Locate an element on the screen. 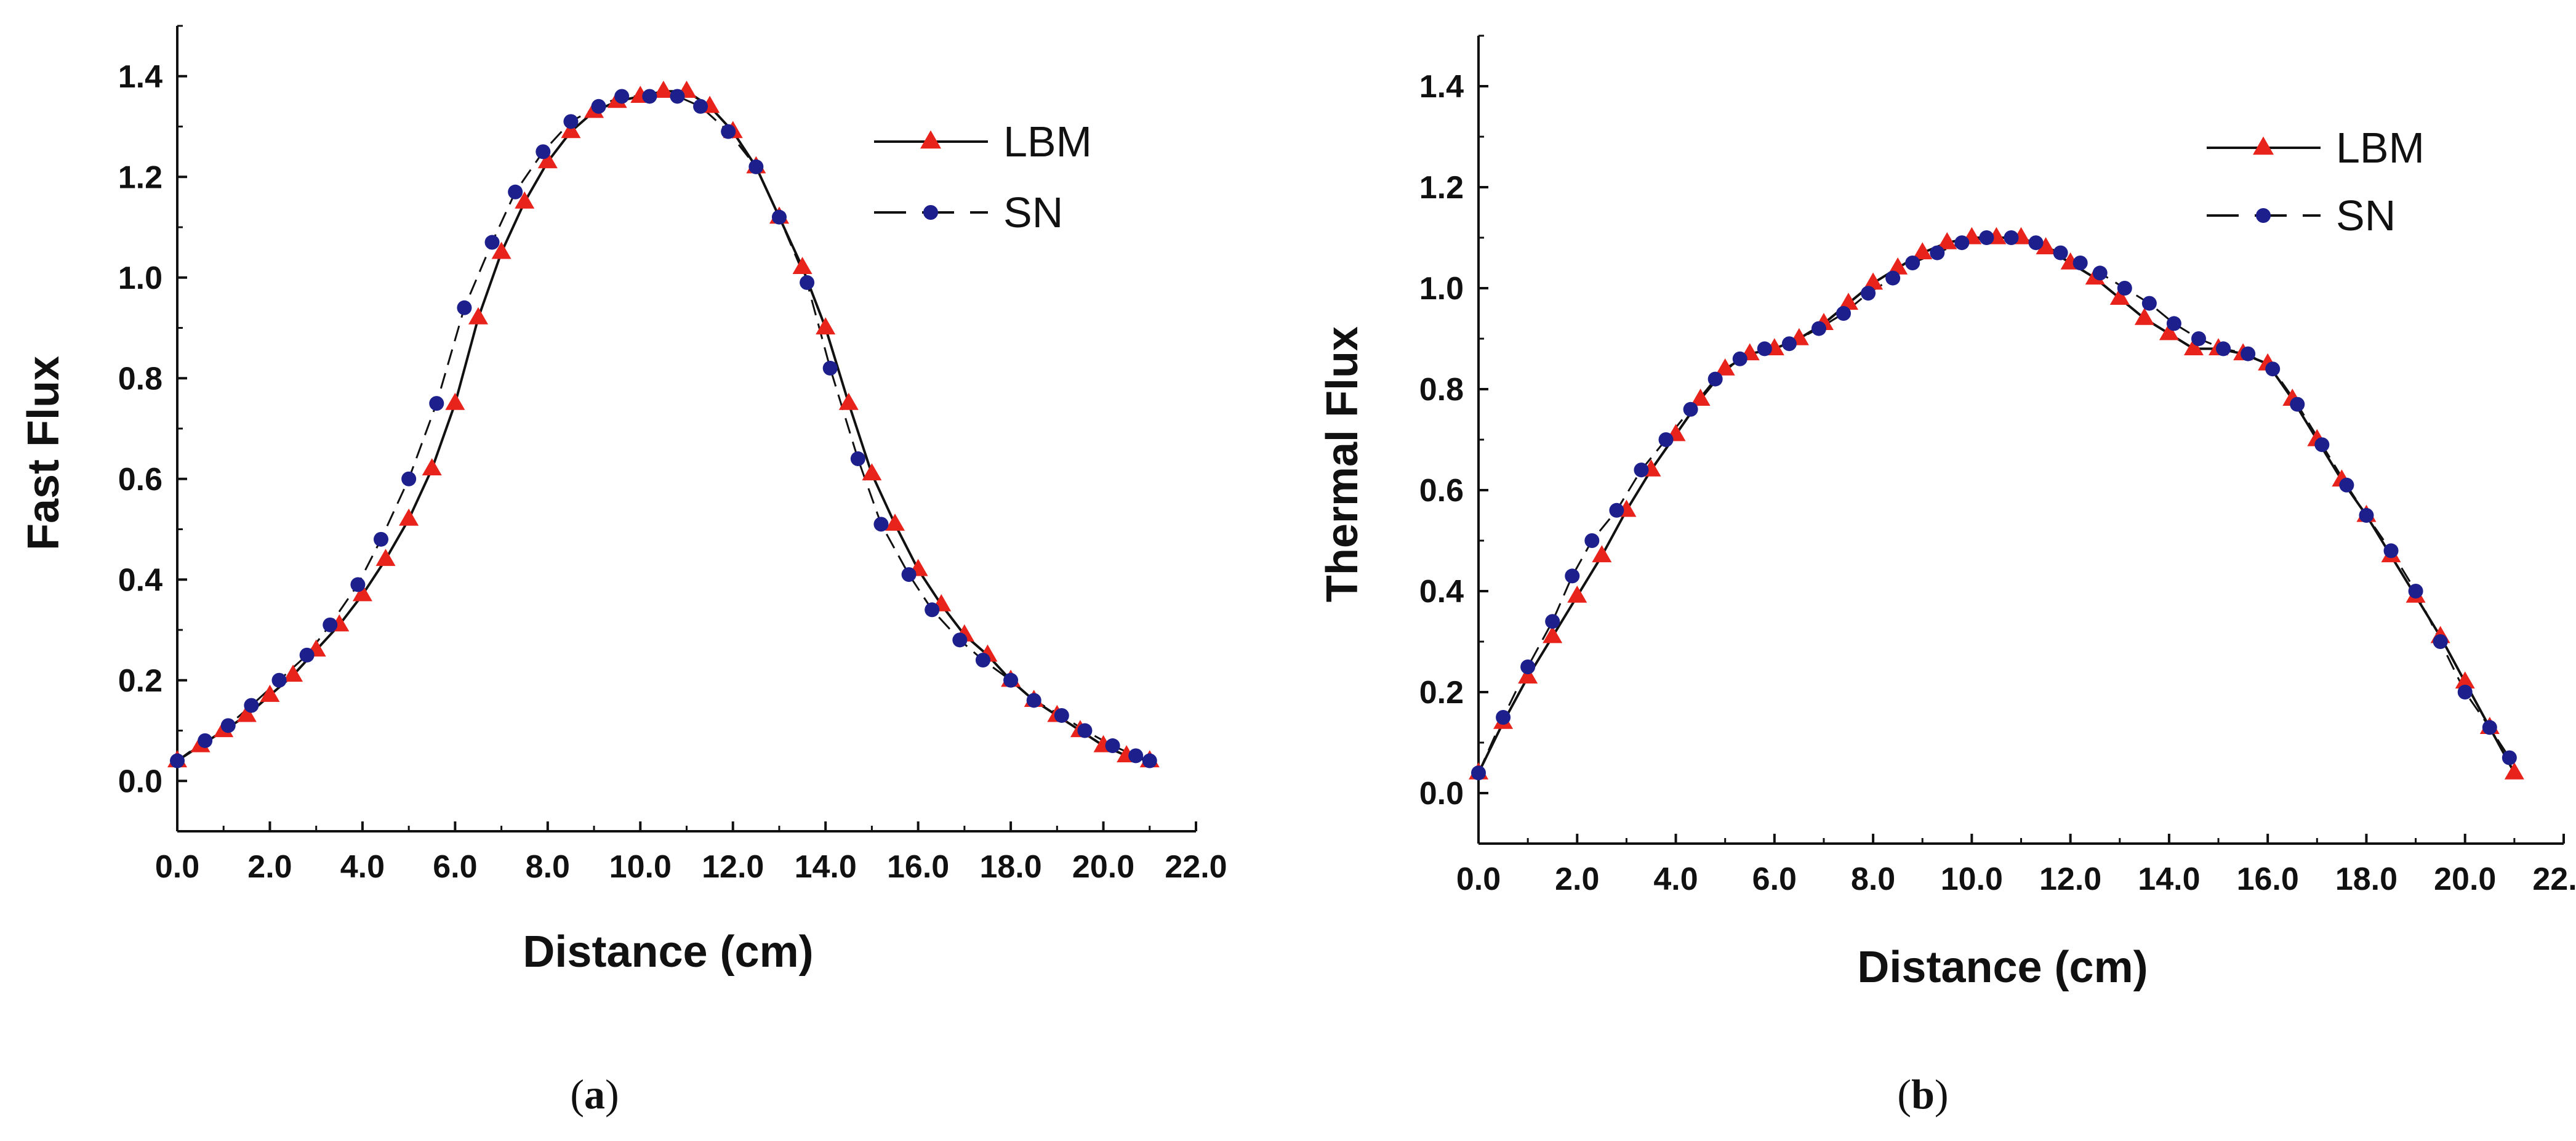 This screenshot has width=2576, height=1141. x-tick-label-b: 2.0 is located at coordinates (1577, 879).